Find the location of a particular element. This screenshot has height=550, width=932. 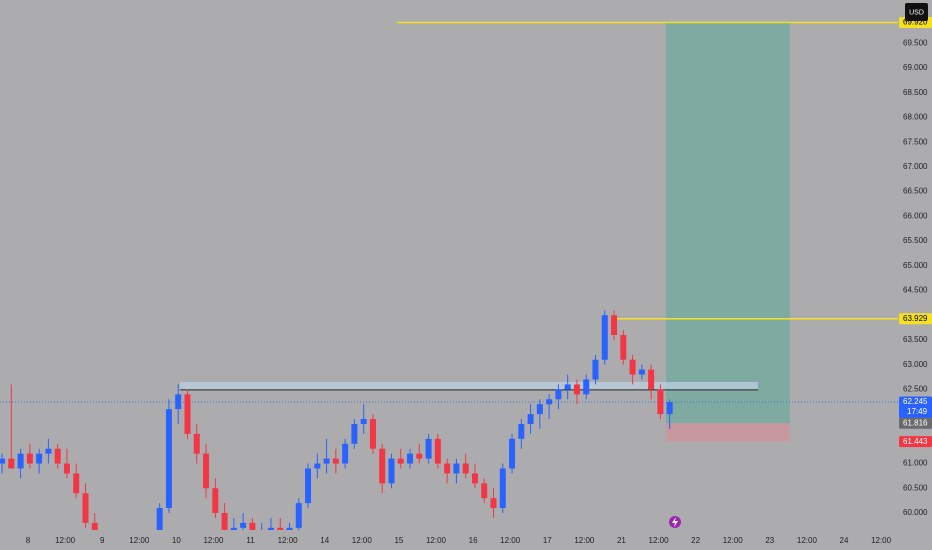

currency-label: USD is located at coordinates (916, 12).